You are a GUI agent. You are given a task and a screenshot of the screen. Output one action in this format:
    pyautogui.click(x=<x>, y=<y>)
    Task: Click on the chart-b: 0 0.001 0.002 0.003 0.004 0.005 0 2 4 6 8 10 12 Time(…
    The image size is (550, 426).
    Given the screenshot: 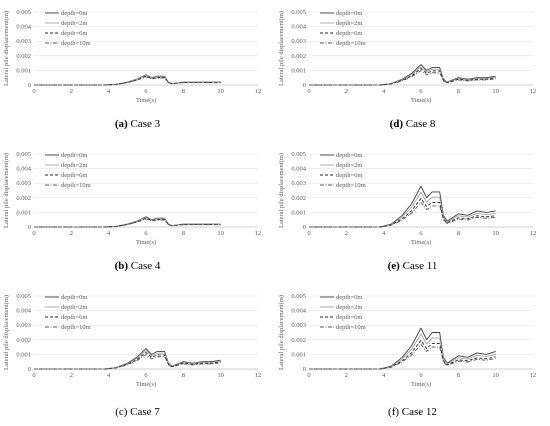 What is the action you would take?
    pyautogui.click(x=132, y=198)
    